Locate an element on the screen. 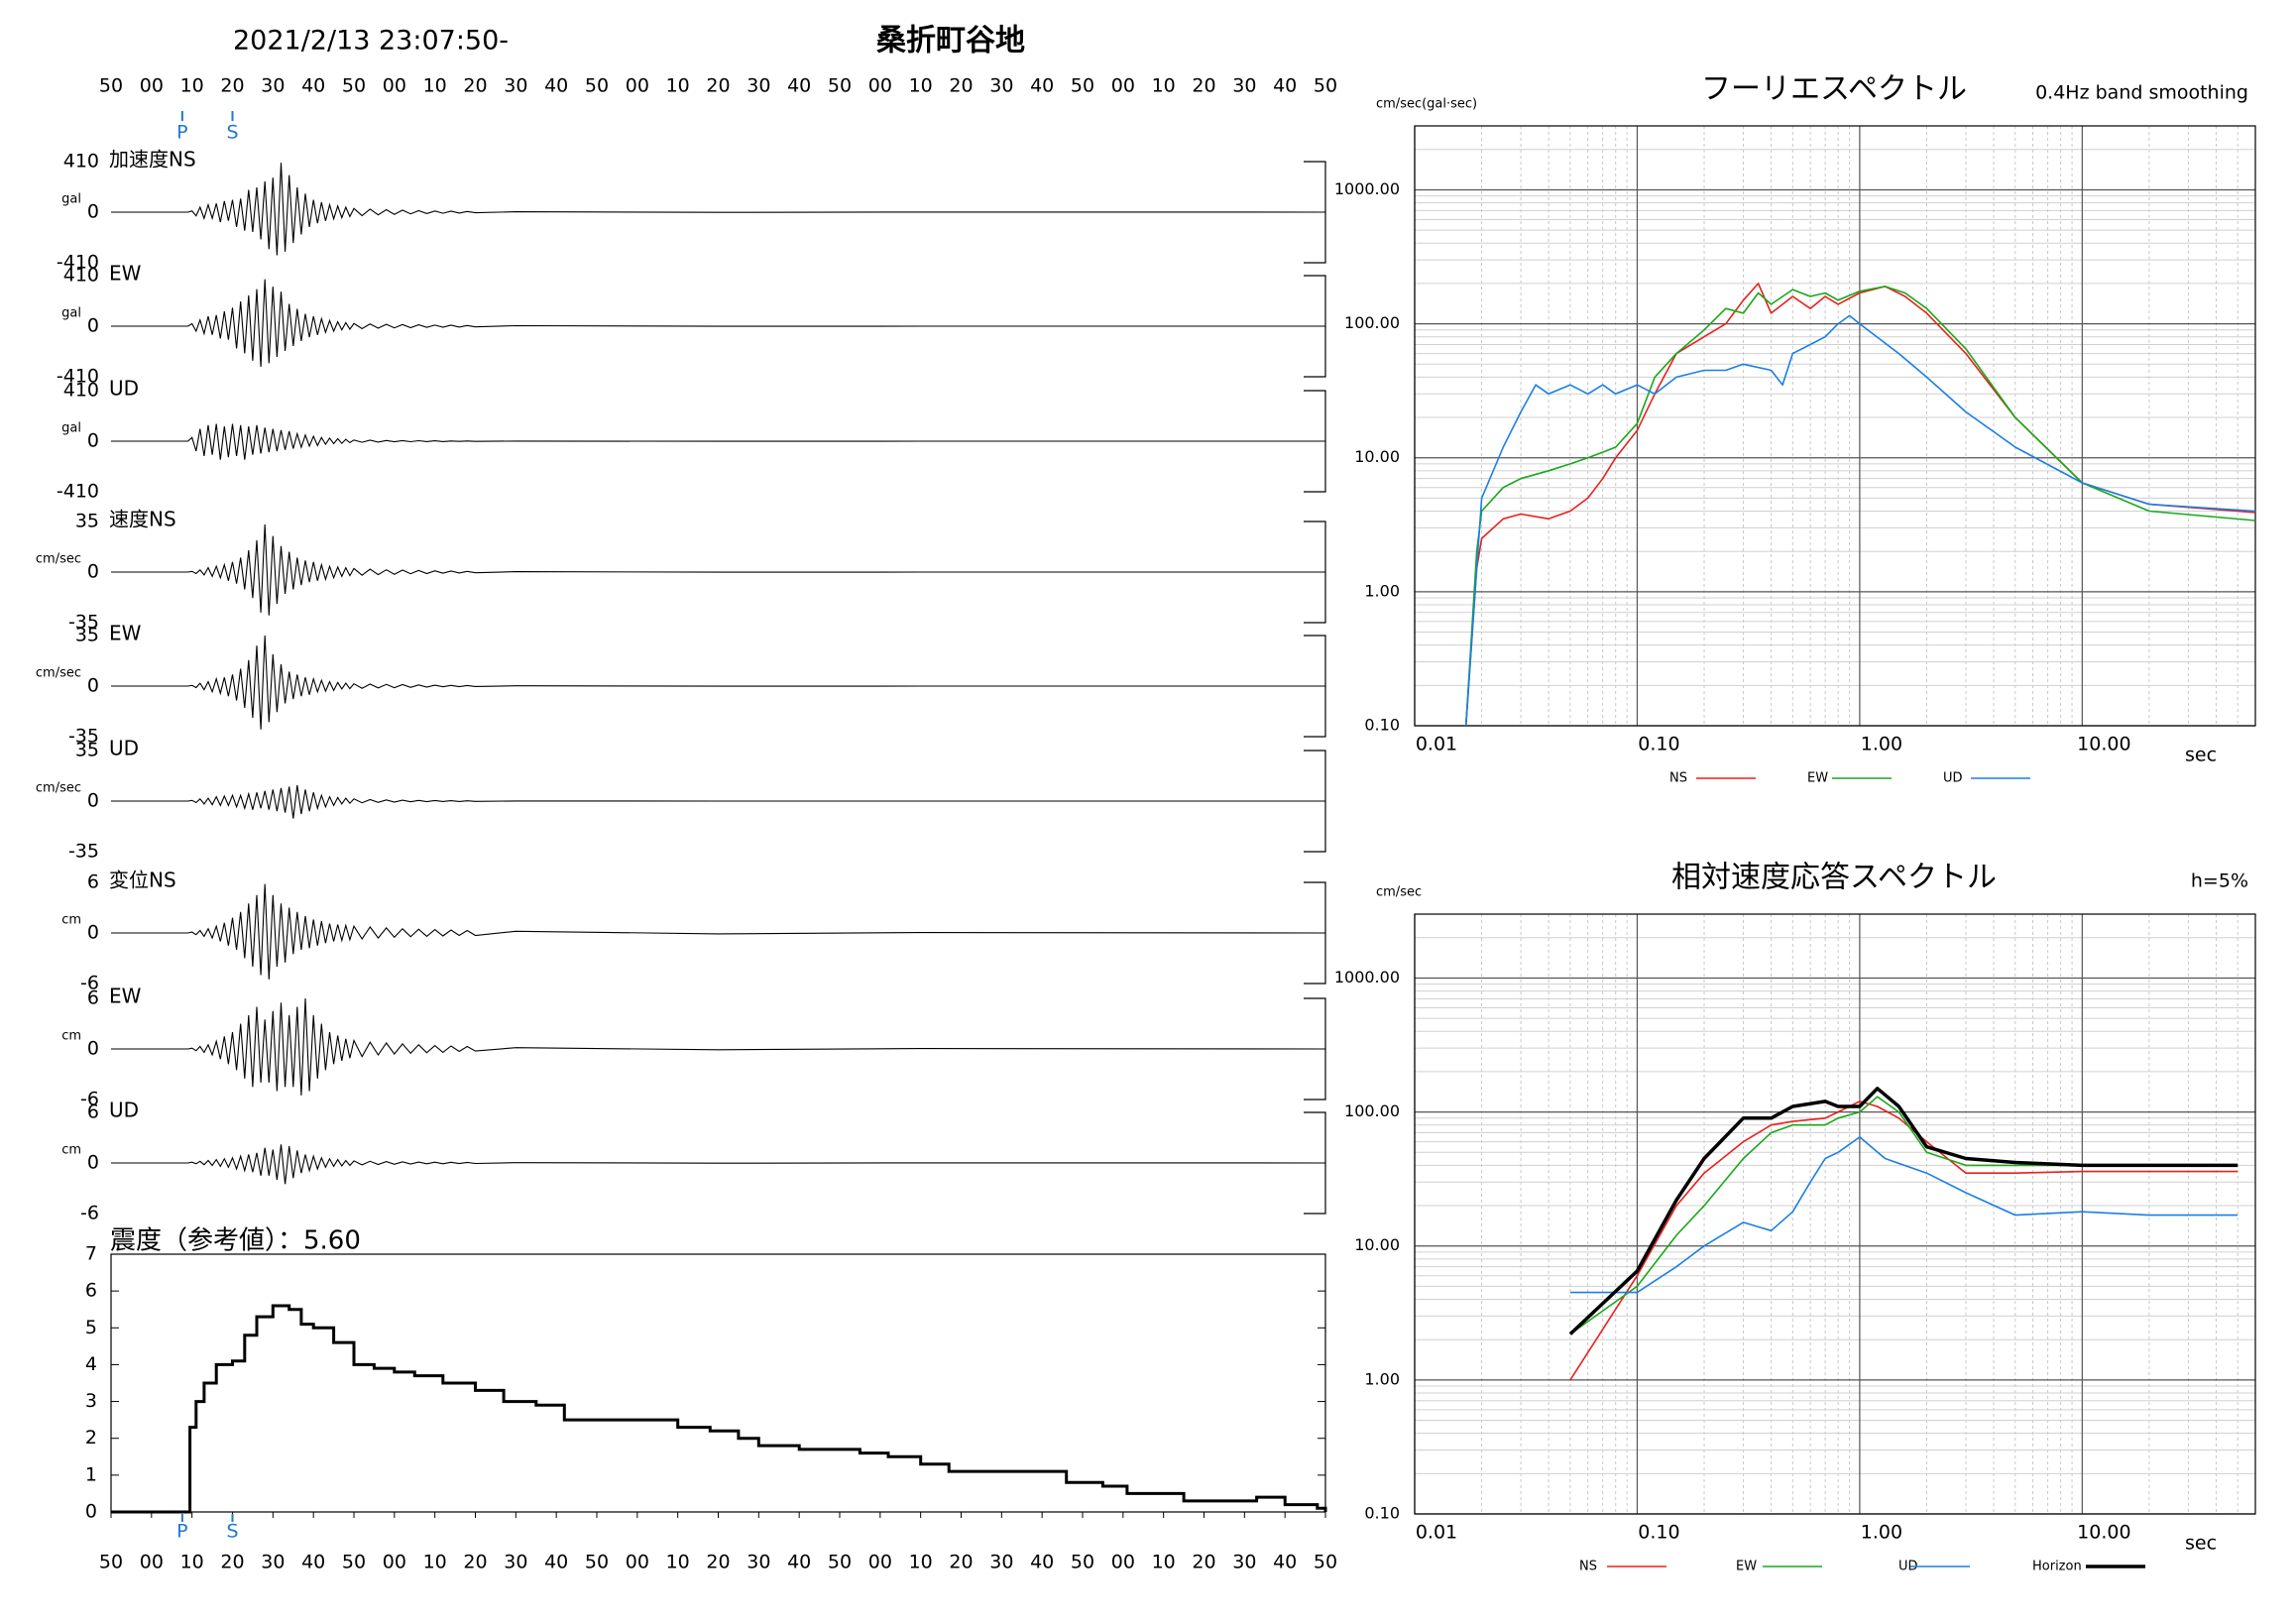 The width and height of the screenshot is (2296, 1623). legend-label: NS is located at coordinates (1678, 778).